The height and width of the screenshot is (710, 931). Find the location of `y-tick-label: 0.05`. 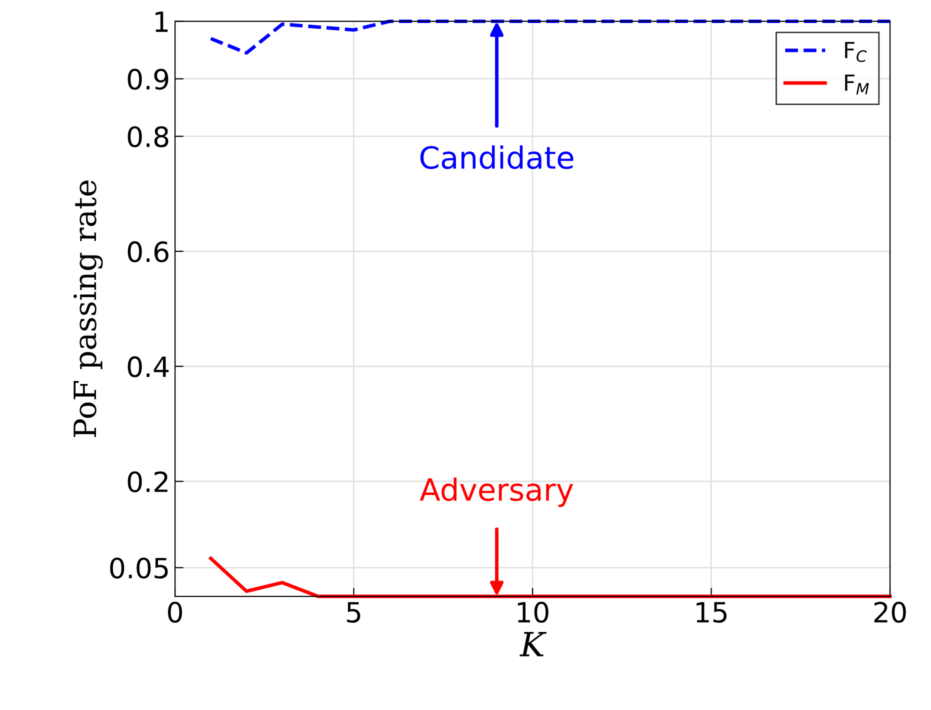

y-tick-label: 0.05 is located at coordinates (139, 568).